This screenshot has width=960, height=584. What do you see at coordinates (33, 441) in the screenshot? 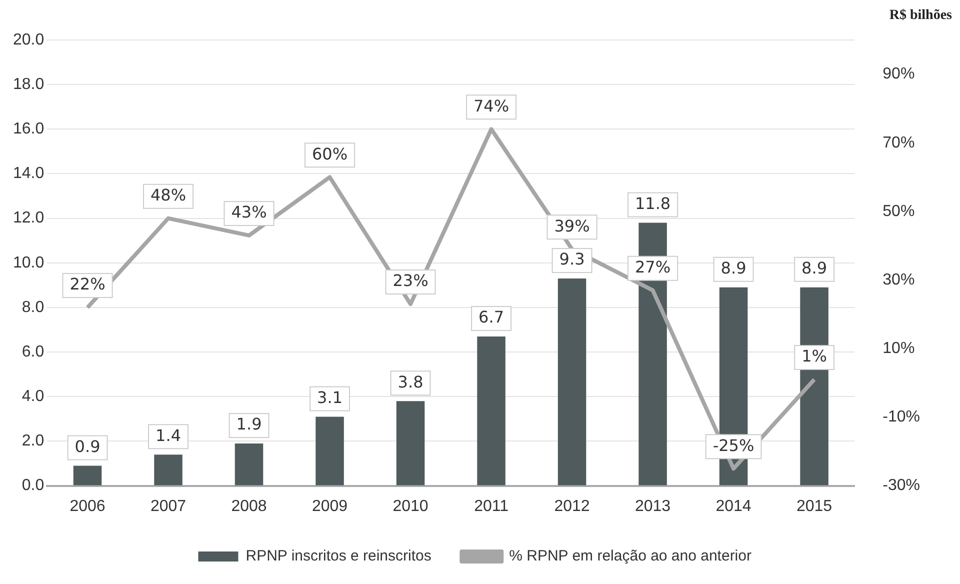
I see `y-tick-label: 2.0` at bounding box center [33, 441].